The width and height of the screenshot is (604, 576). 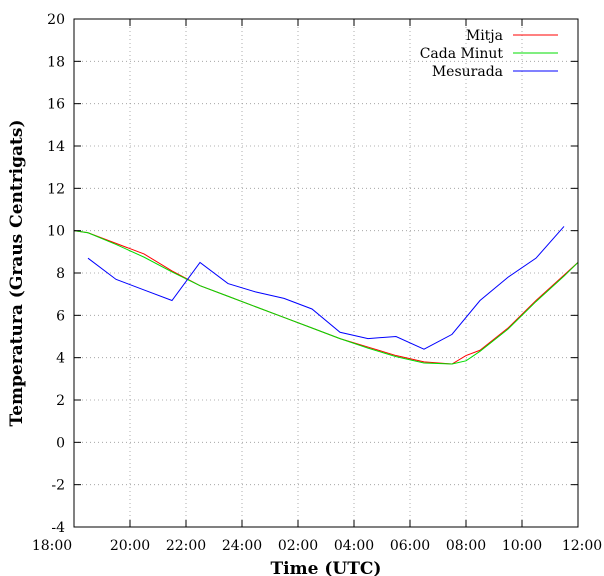 I want to click on x-tick-label: 08:00, so click(x=466, y=546).